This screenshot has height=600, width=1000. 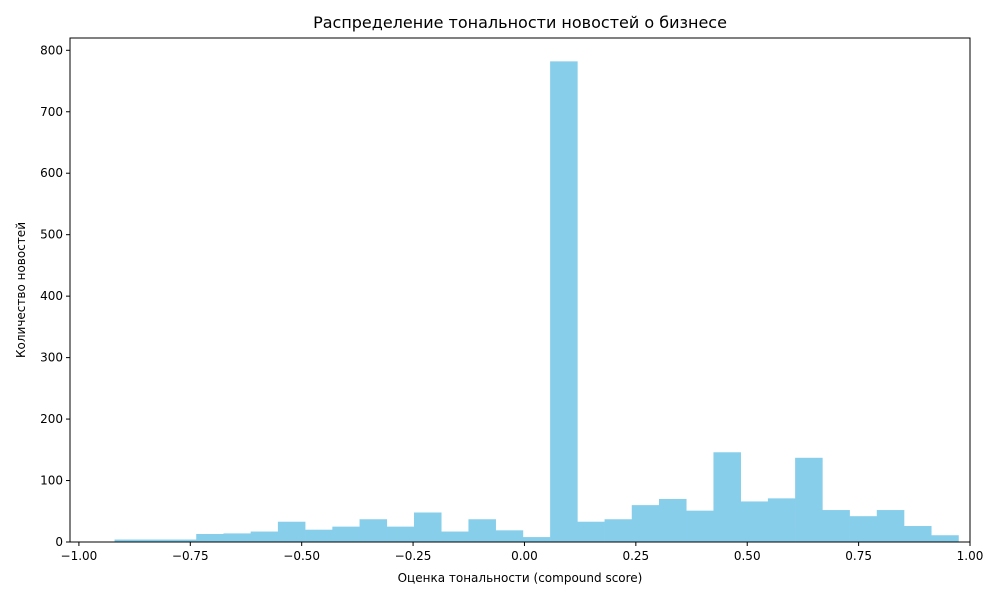 What do you see at coordinates (413, 556) in the screenshot?
I see `x-tick-label: −0.25` at bounding box center [413, 556].